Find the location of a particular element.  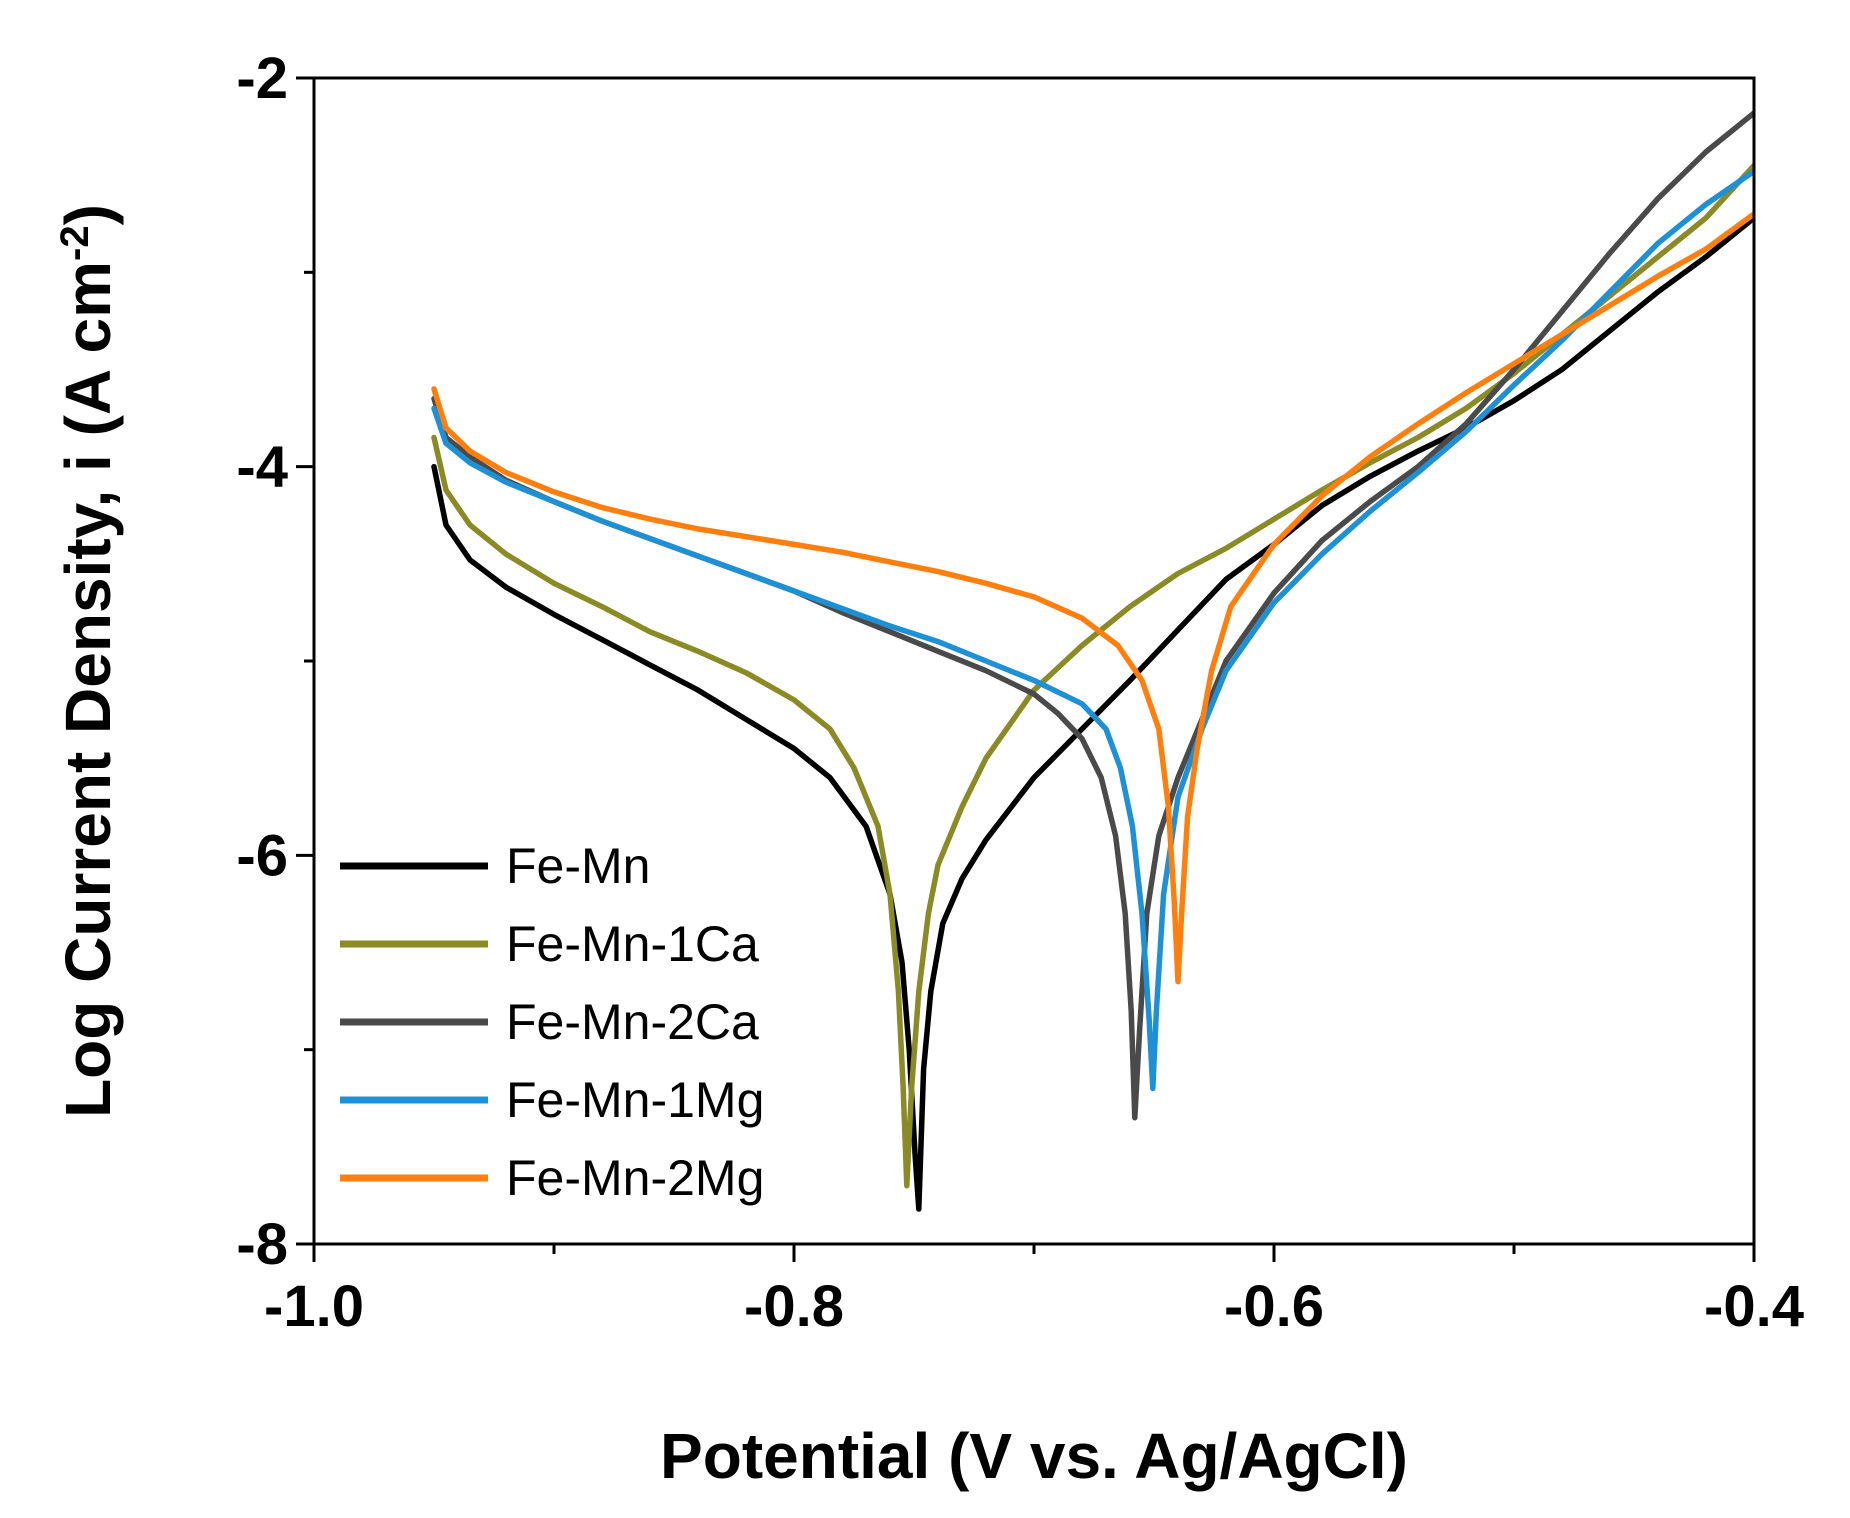

x-tick-label: -0.4 is located at coordinates (1754, 1306).